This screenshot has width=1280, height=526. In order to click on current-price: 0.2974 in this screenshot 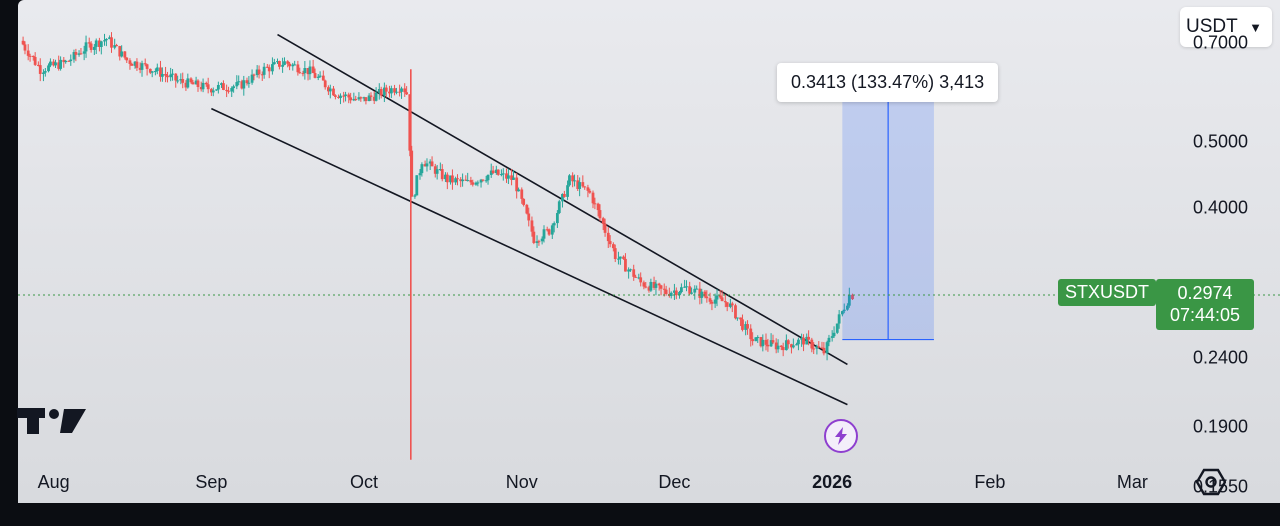, I will do `click(1205, 293)`.